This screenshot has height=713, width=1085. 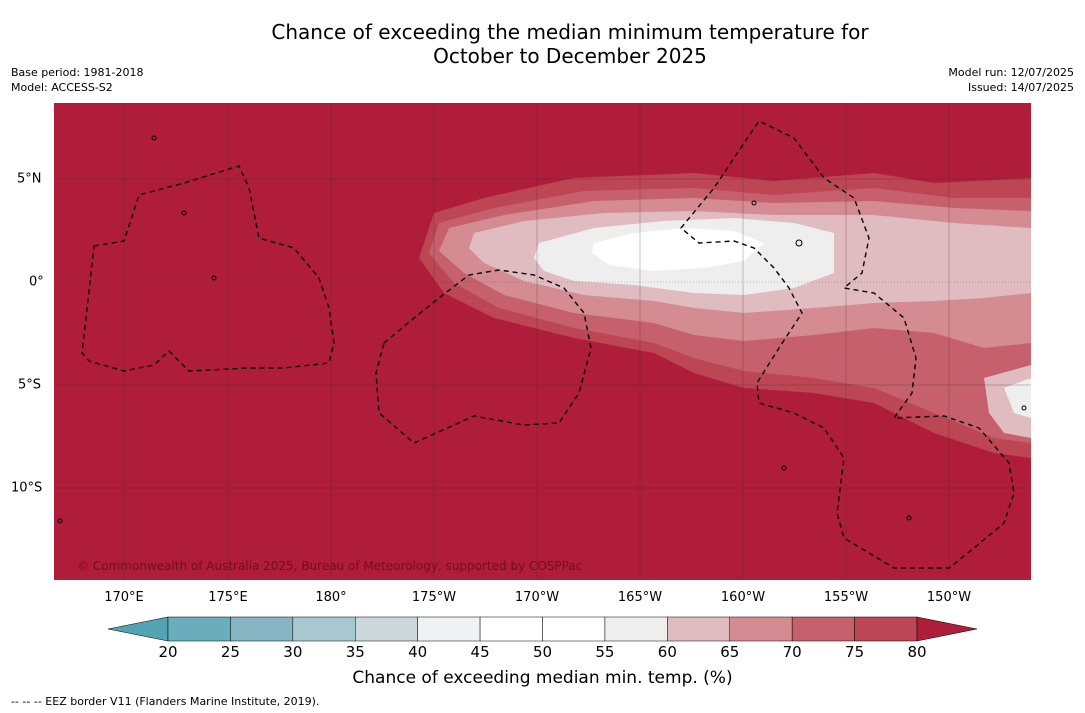 What do you see at coordinates (228, 597) in the screenshot?
I see `lon-label-175e: 175°E` at bounding box center [228, 597].